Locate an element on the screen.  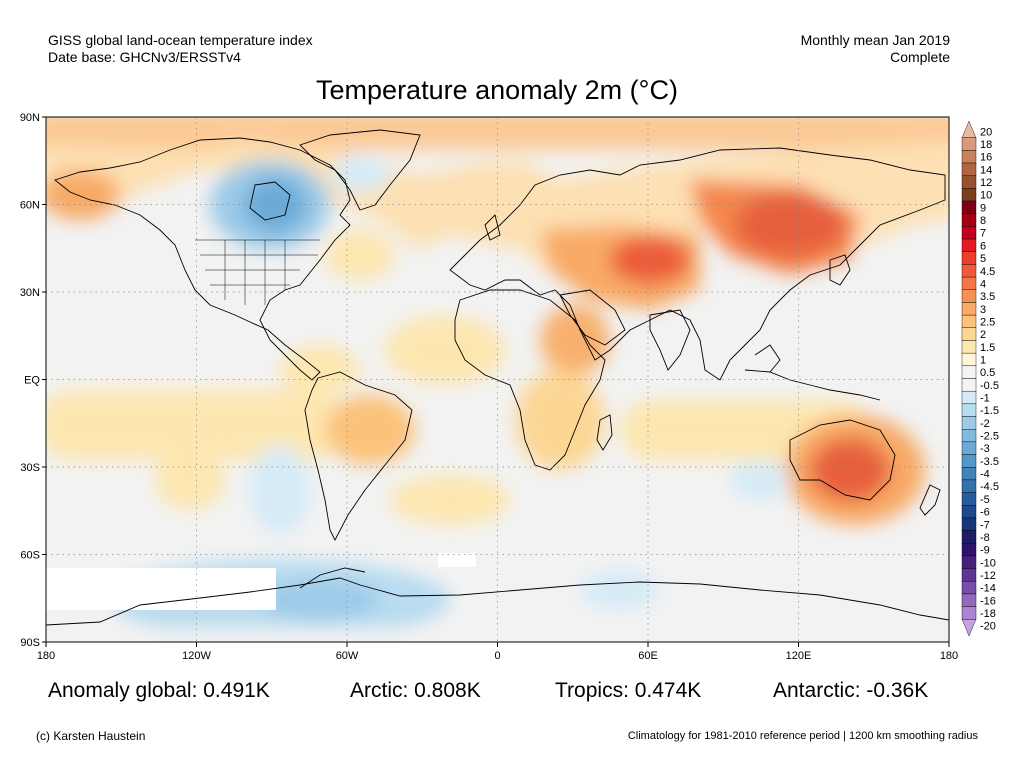
lat-label: EQ is located at coordinates (32, 381).